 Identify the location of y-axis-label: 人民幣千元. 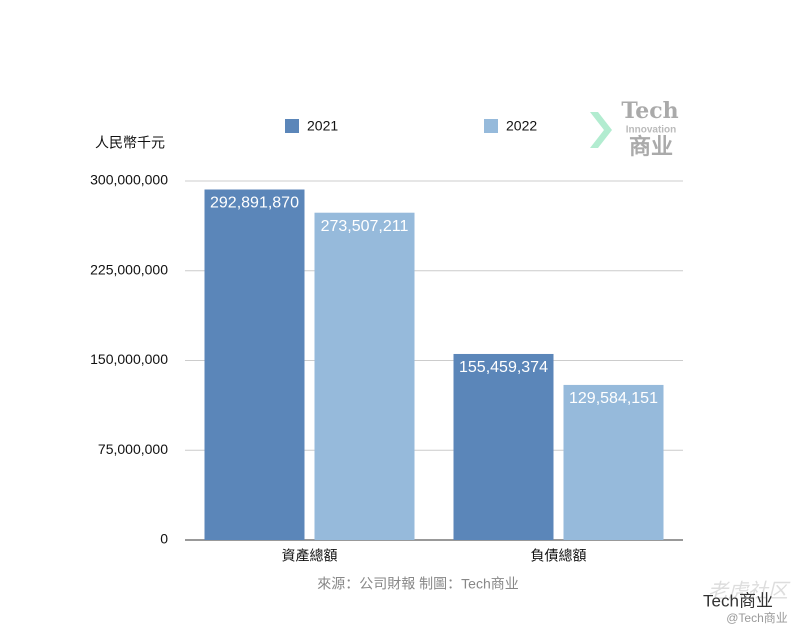
(130, 143).